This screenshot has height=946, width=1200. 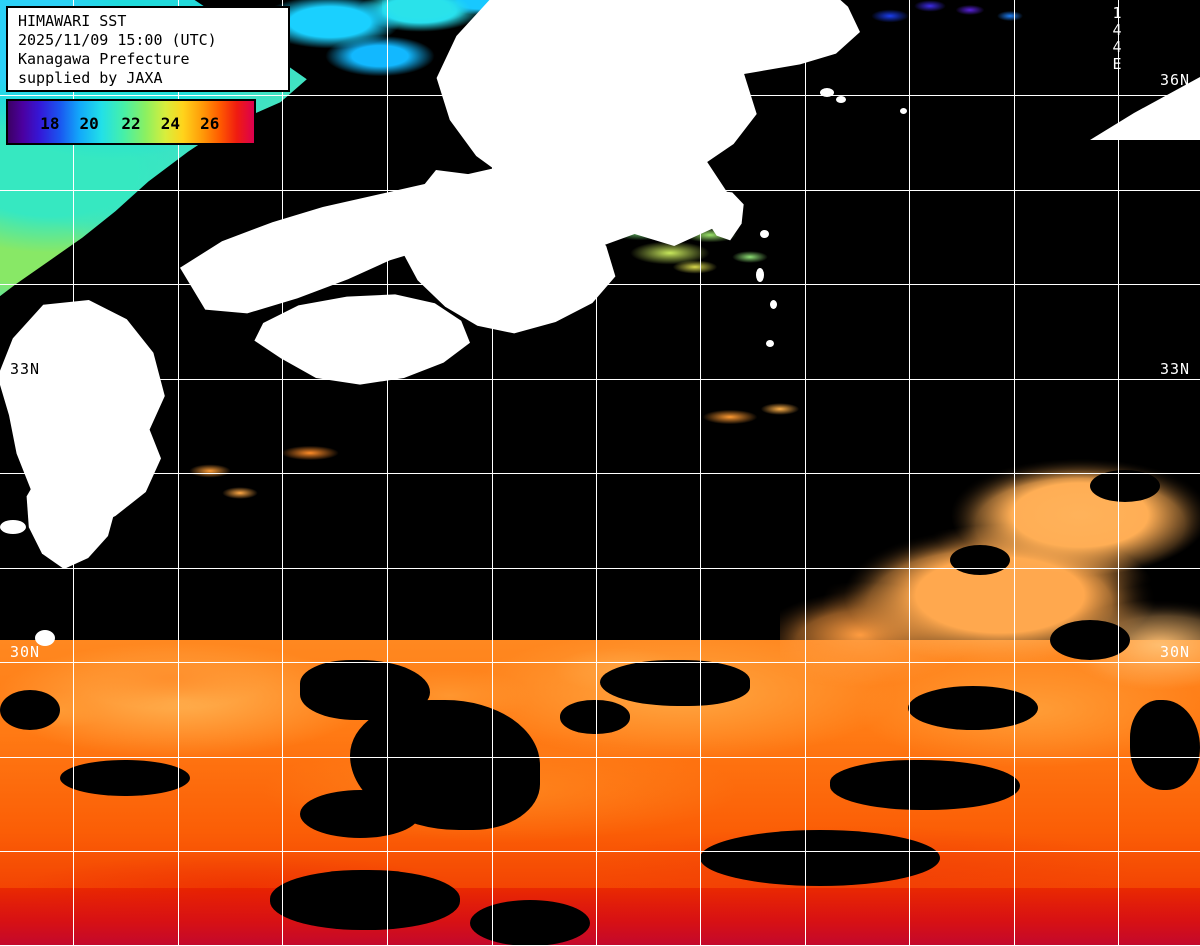 What do you see at coordinates (960, 32) in the screenshot?
I see `sst-region-northeast-cold` at bounding box center [960, 32].